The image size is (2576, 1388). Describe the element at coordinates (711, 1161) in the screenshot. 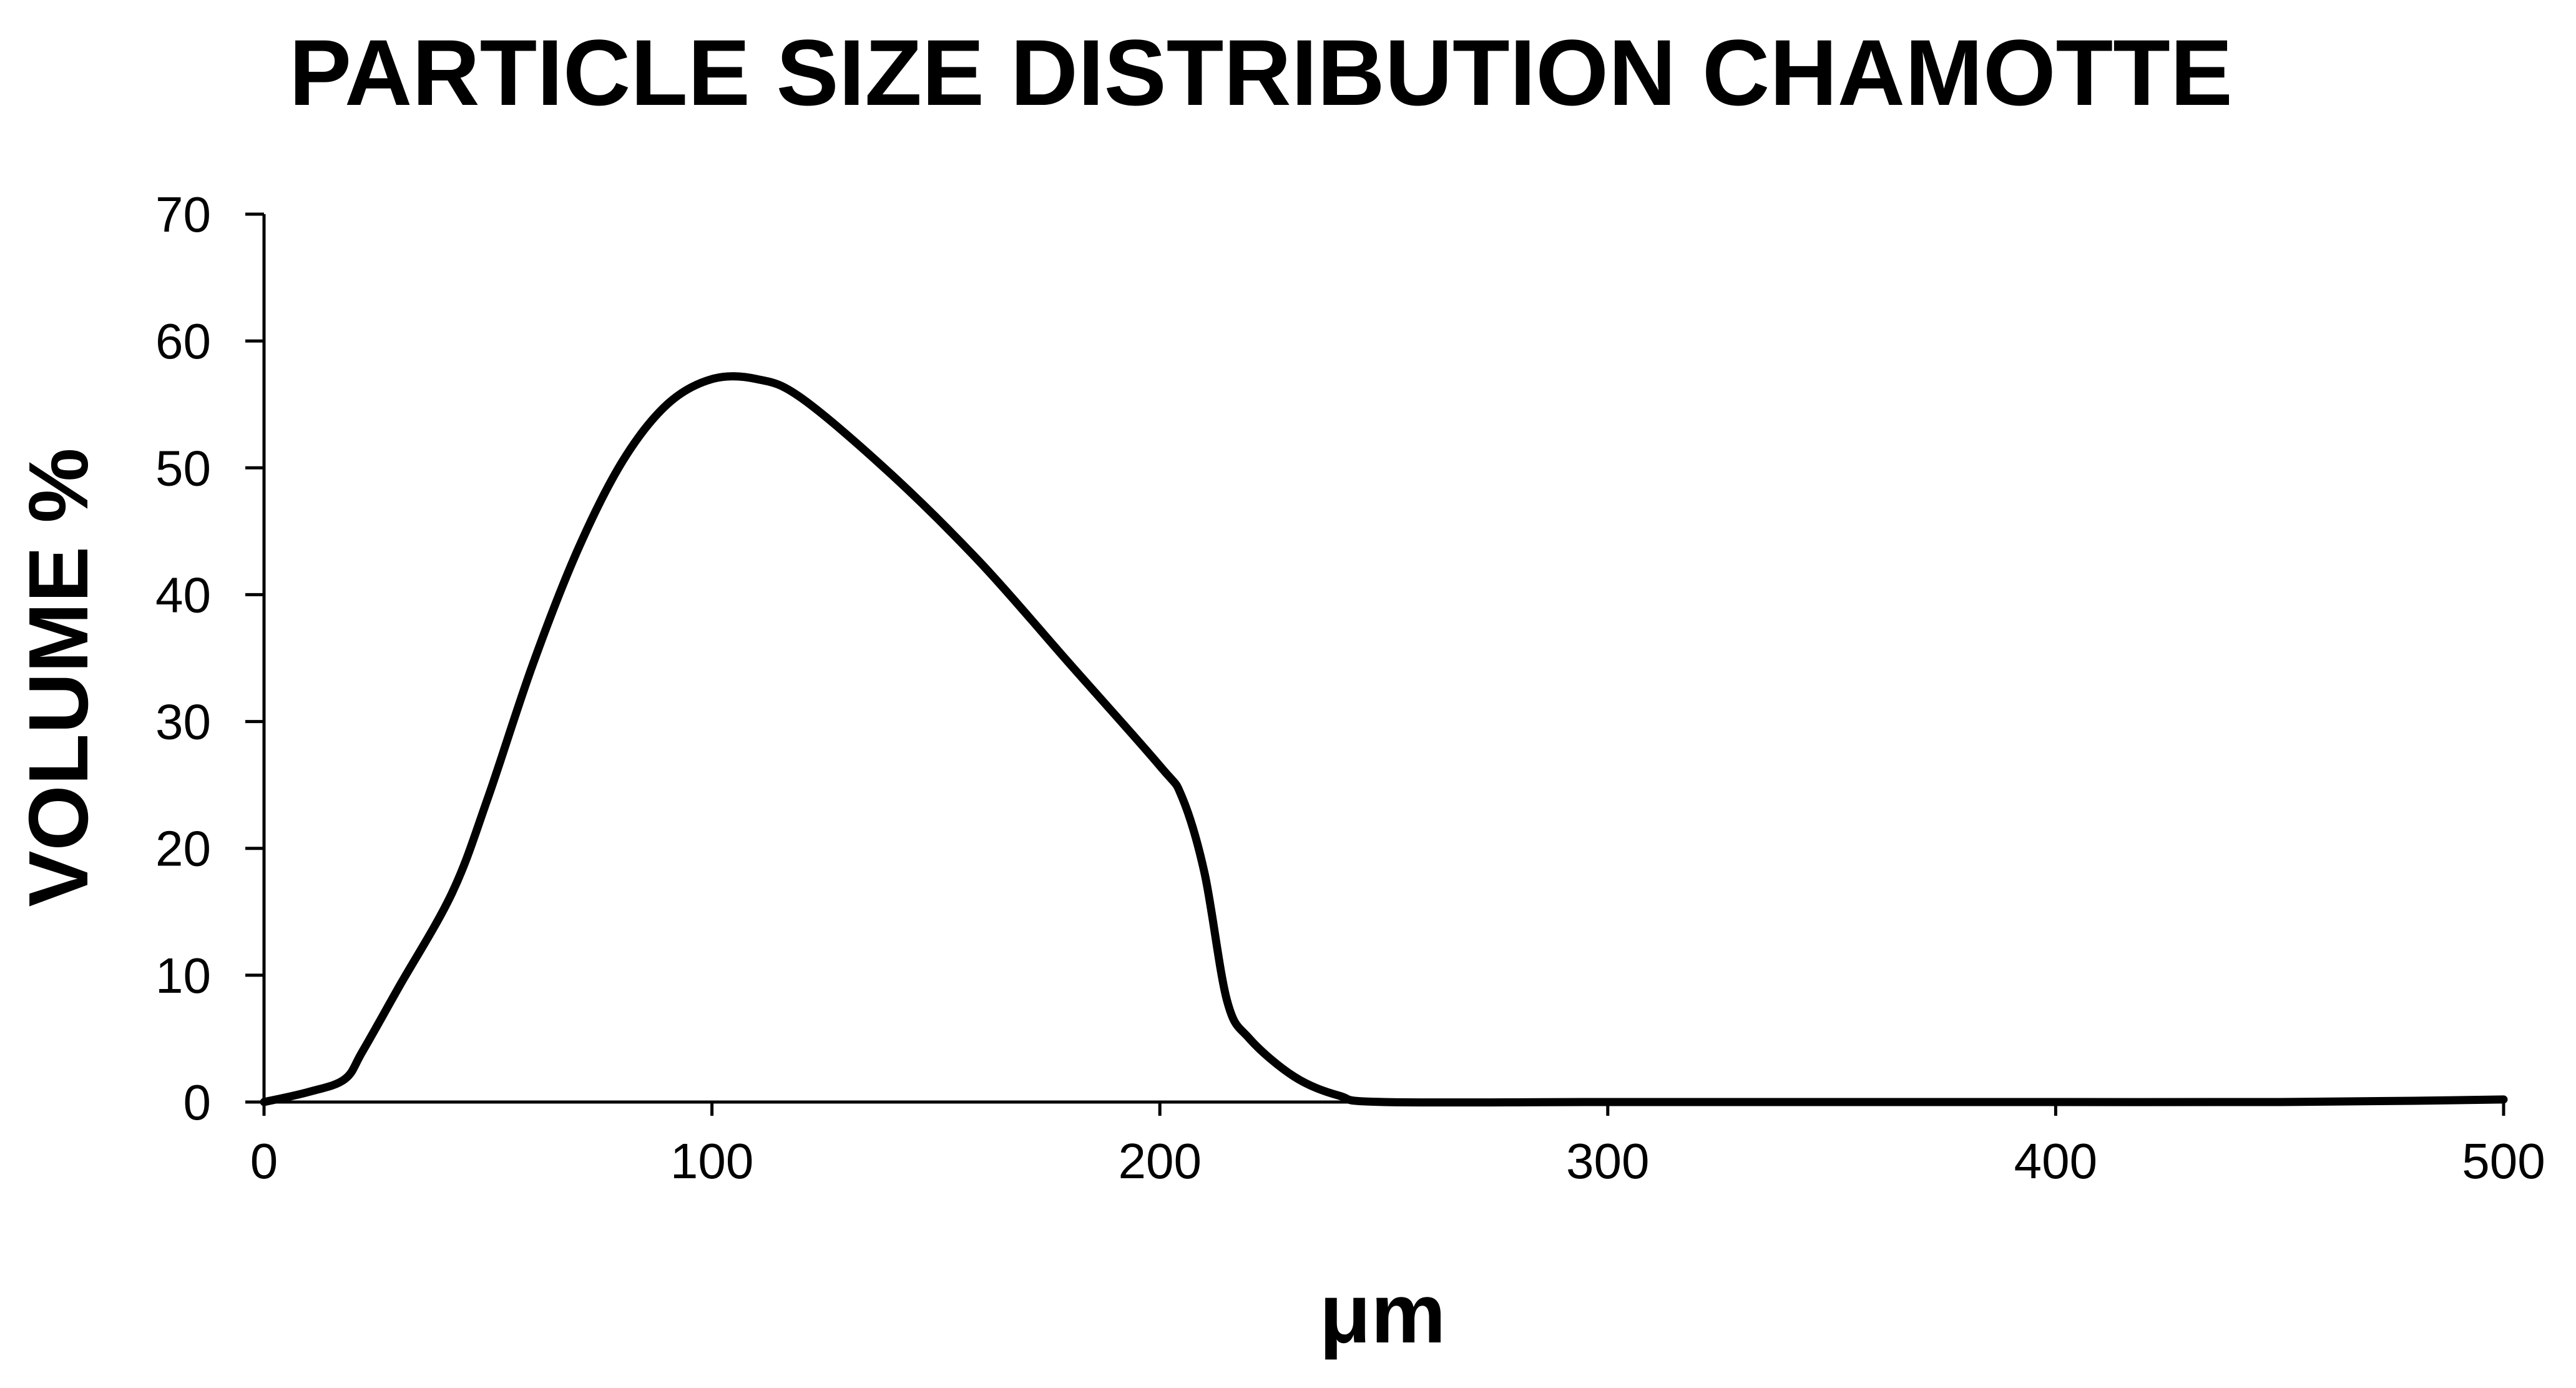

I see `x-tick-label: 100` at that location.